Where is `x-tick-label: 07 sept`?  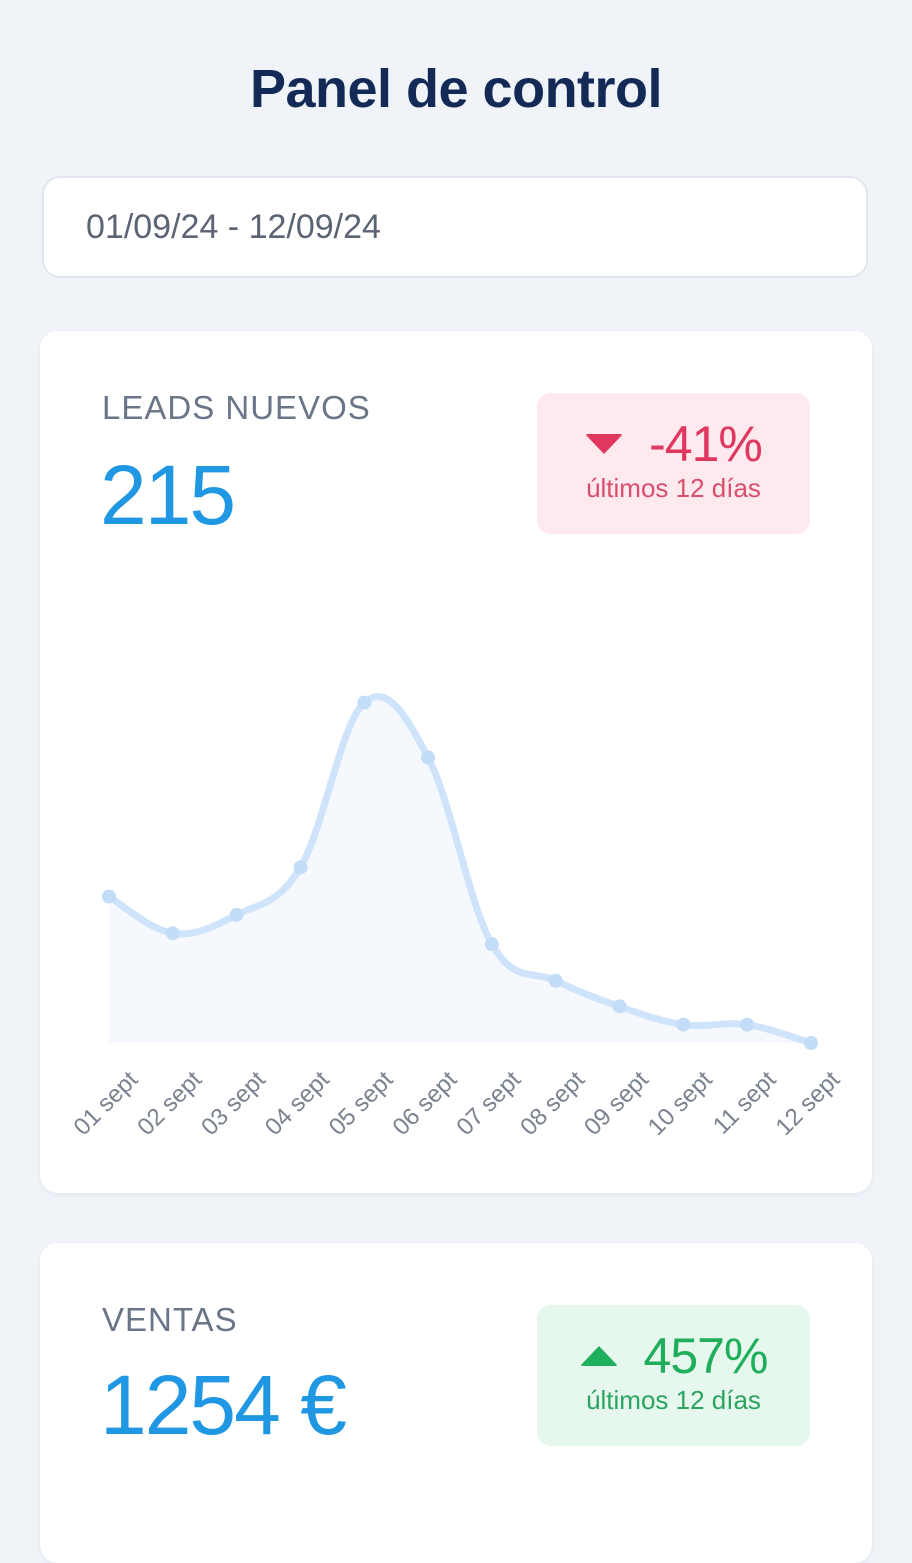 x-tick-label: 07 sept is located at coordinates (488, 1103).